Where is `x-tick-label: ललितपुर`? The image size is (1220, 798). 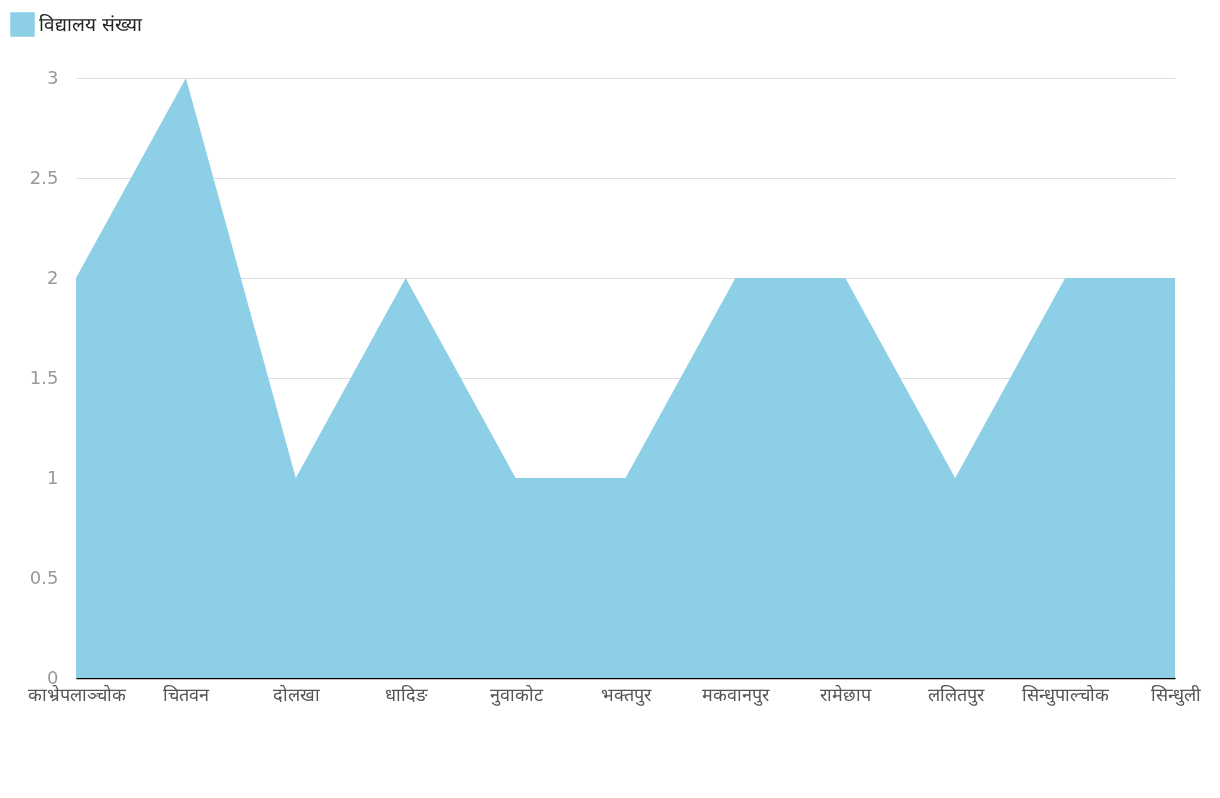 x-tick-label: ललितपुर is located at coordinates (956, 694).